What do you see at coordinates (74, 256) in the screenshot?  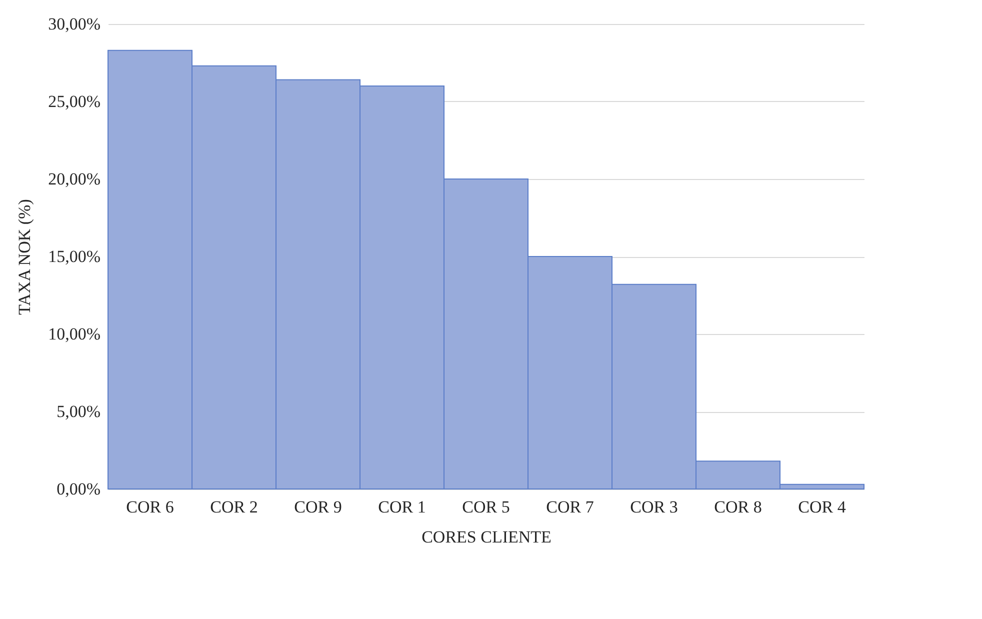 I see `y-tick-label: 15,00%` at bounding box center [74, 256].